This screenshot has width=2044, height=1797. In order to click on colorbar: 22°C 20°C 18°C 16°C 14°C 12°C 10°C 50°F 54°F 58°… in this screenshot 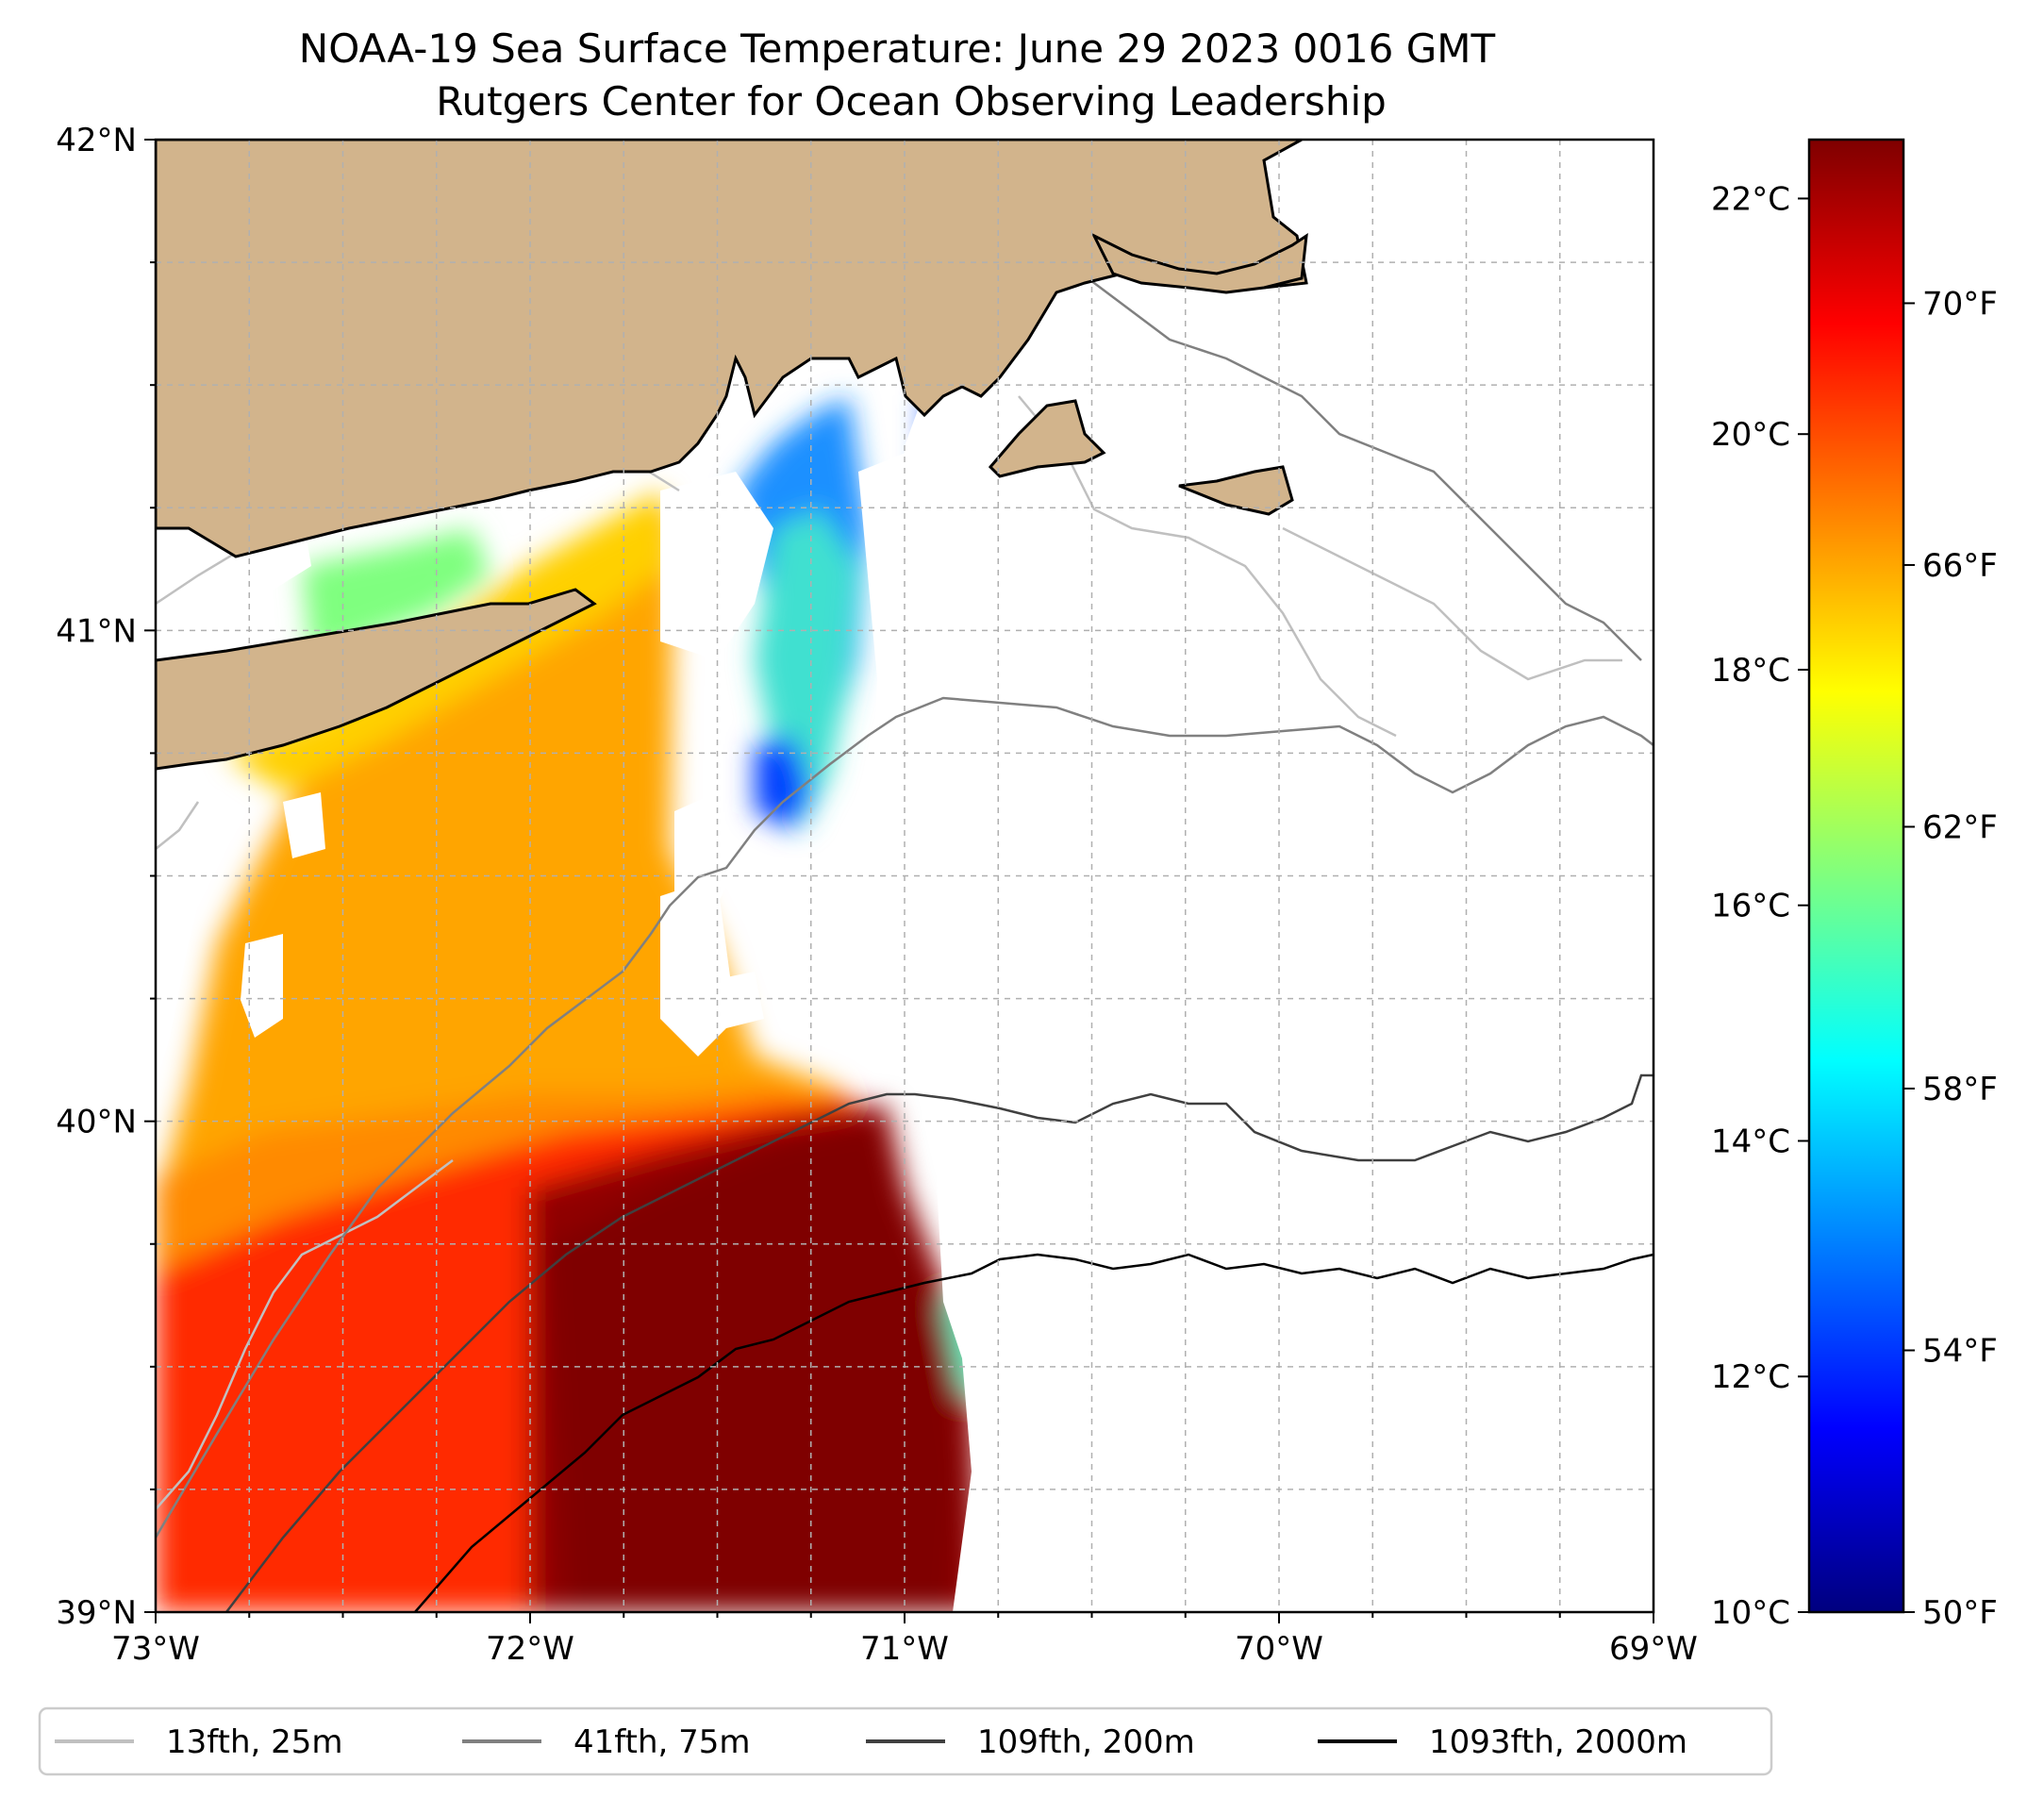, I will do `click(1855, 885)`.